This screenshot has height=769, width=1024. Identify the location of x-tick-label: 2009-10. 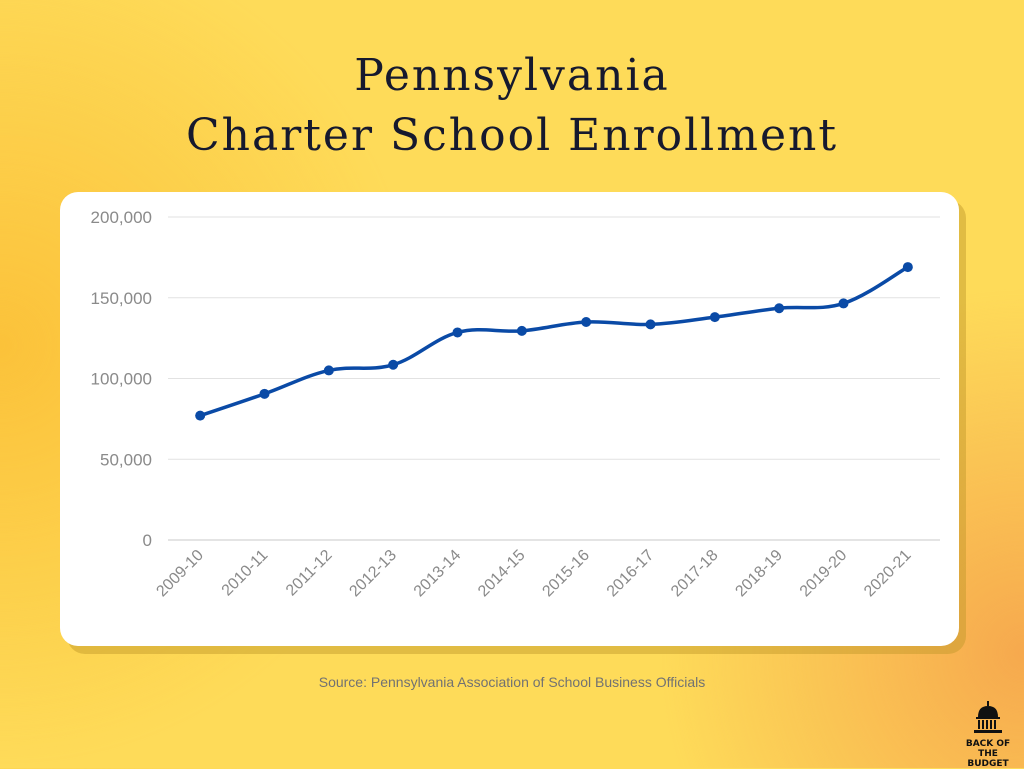
(180, 574).